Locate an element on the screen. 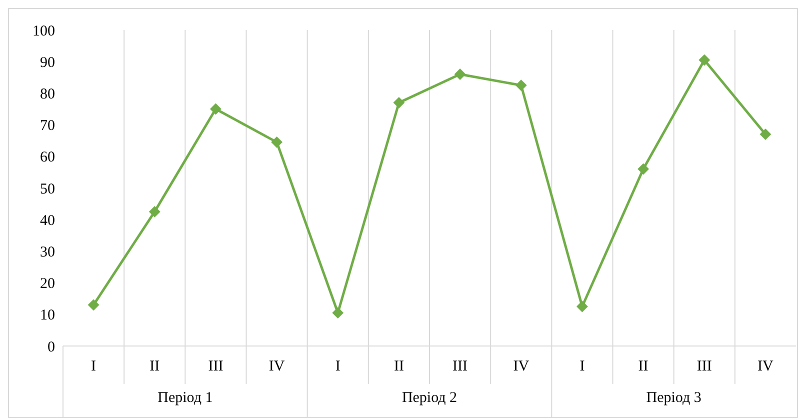  y-tick-label: 30 is located at coordinates (47, 252).